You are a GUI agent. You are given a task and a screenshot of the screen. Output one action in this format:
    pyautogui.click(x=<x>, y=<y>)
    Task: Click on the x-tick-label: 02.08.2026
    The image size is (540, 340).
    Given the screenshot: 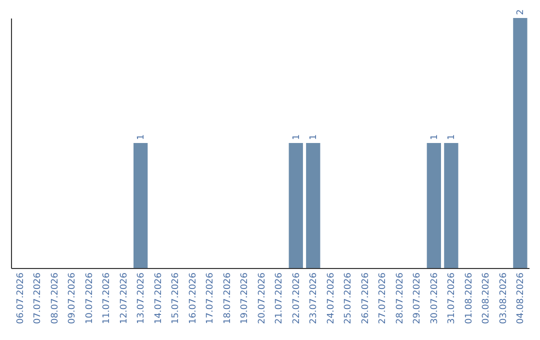 What is the action you would take?
    pyautogui.click(x=487, y=298)
    